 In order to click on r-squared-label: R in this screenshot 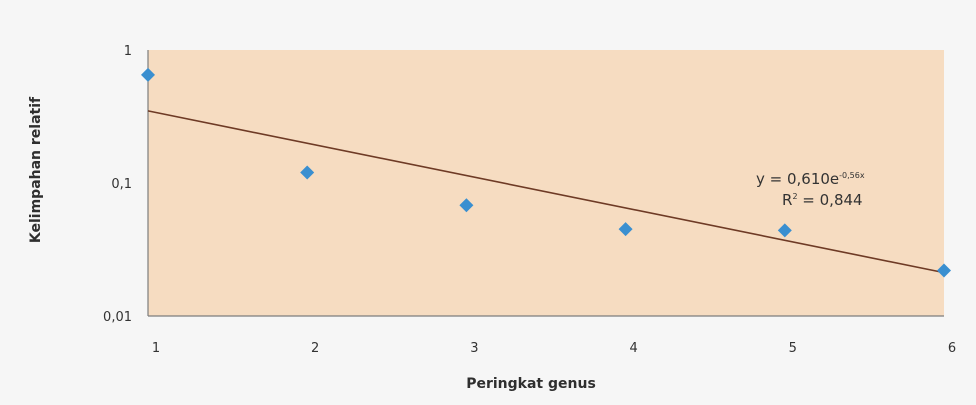, I will do `click(787, 200)`.